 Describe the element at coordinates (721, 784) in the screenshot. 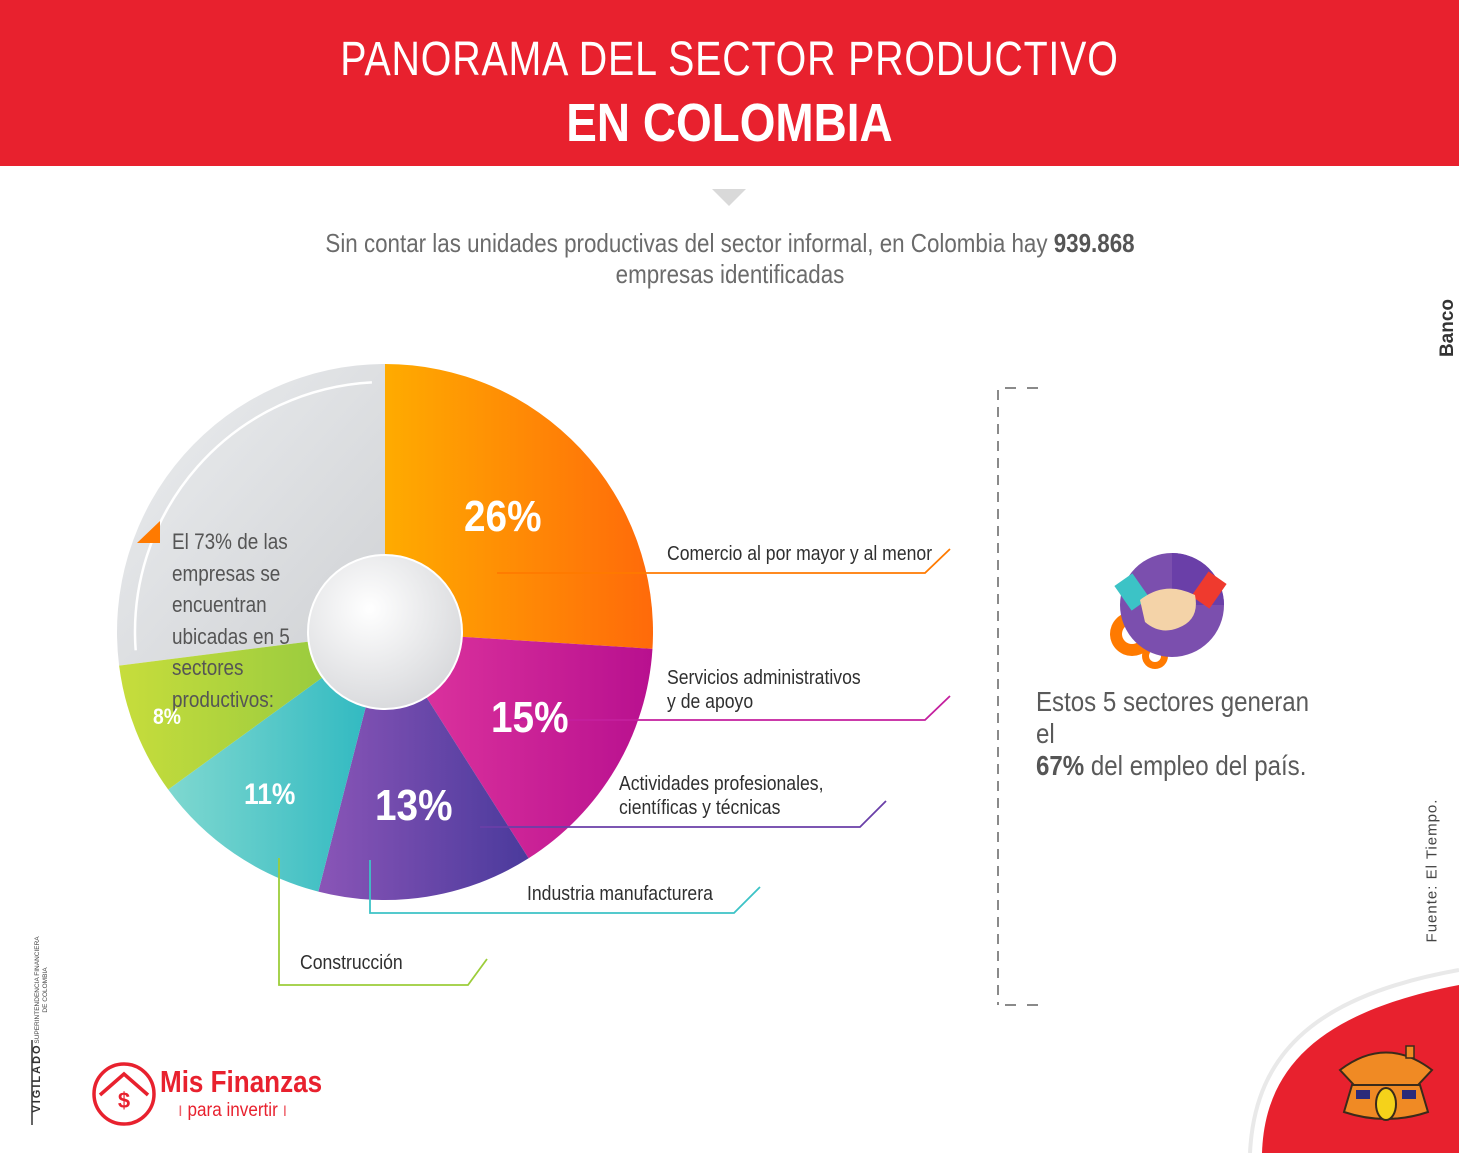

I see `category-label-line: Actividades profesionales,` at that location.